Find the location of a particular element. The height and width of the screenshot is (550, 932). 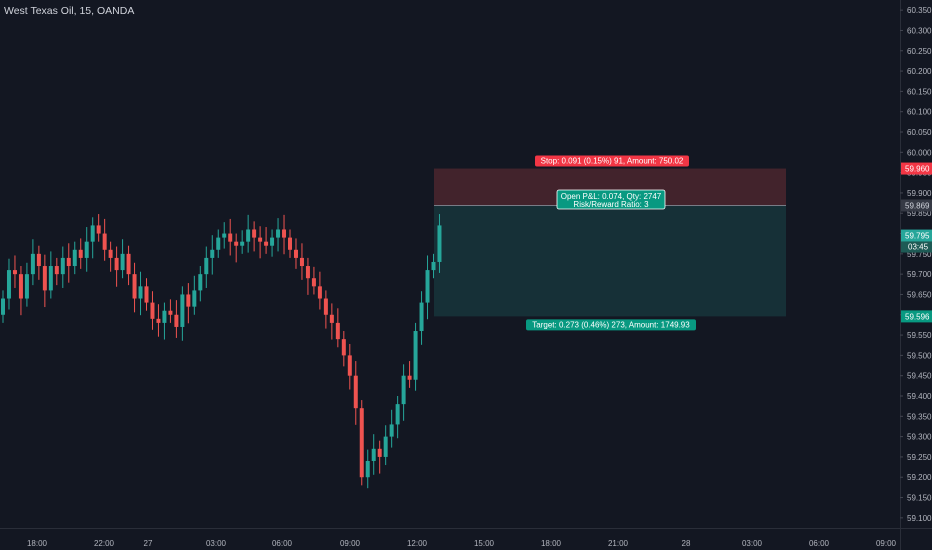

price-tick-label: 59.700 is located at coordinates (919, 274).